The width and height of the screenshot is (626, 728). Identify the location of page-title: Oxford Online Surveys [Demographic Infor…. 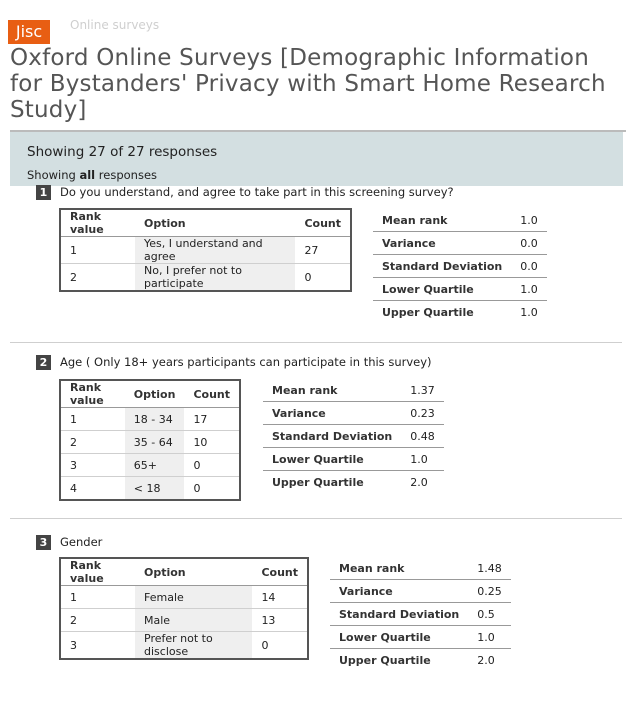
(308, 84).